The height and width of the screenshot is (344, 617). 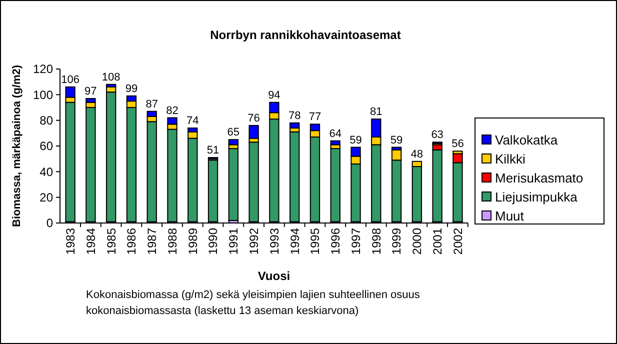 I want to click on x-tick-label: 1987, so click(x=152, y=241).